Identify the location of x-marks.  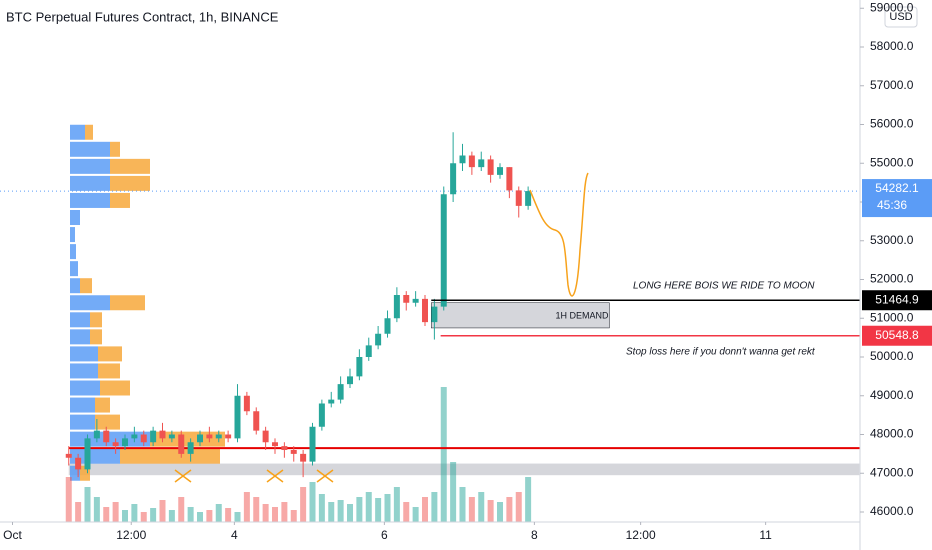
(254, 476).